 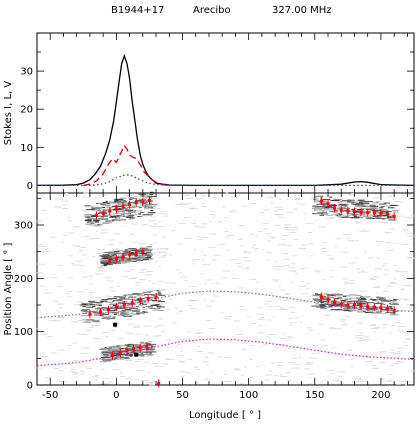 I want to click on profile-y-tick-label: 0, so click(x=30, y=186).